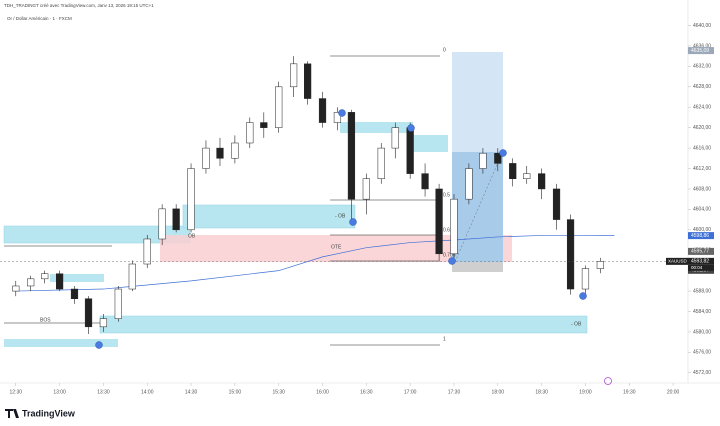  I want to click on y-tick-label: 4628,00, so click(702, 87).